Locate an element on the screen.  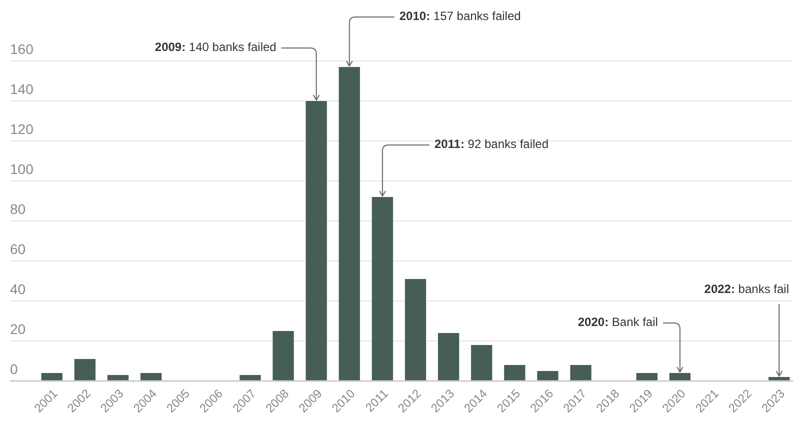
y-tick-label: 100 is located at coordinates (22, 169).